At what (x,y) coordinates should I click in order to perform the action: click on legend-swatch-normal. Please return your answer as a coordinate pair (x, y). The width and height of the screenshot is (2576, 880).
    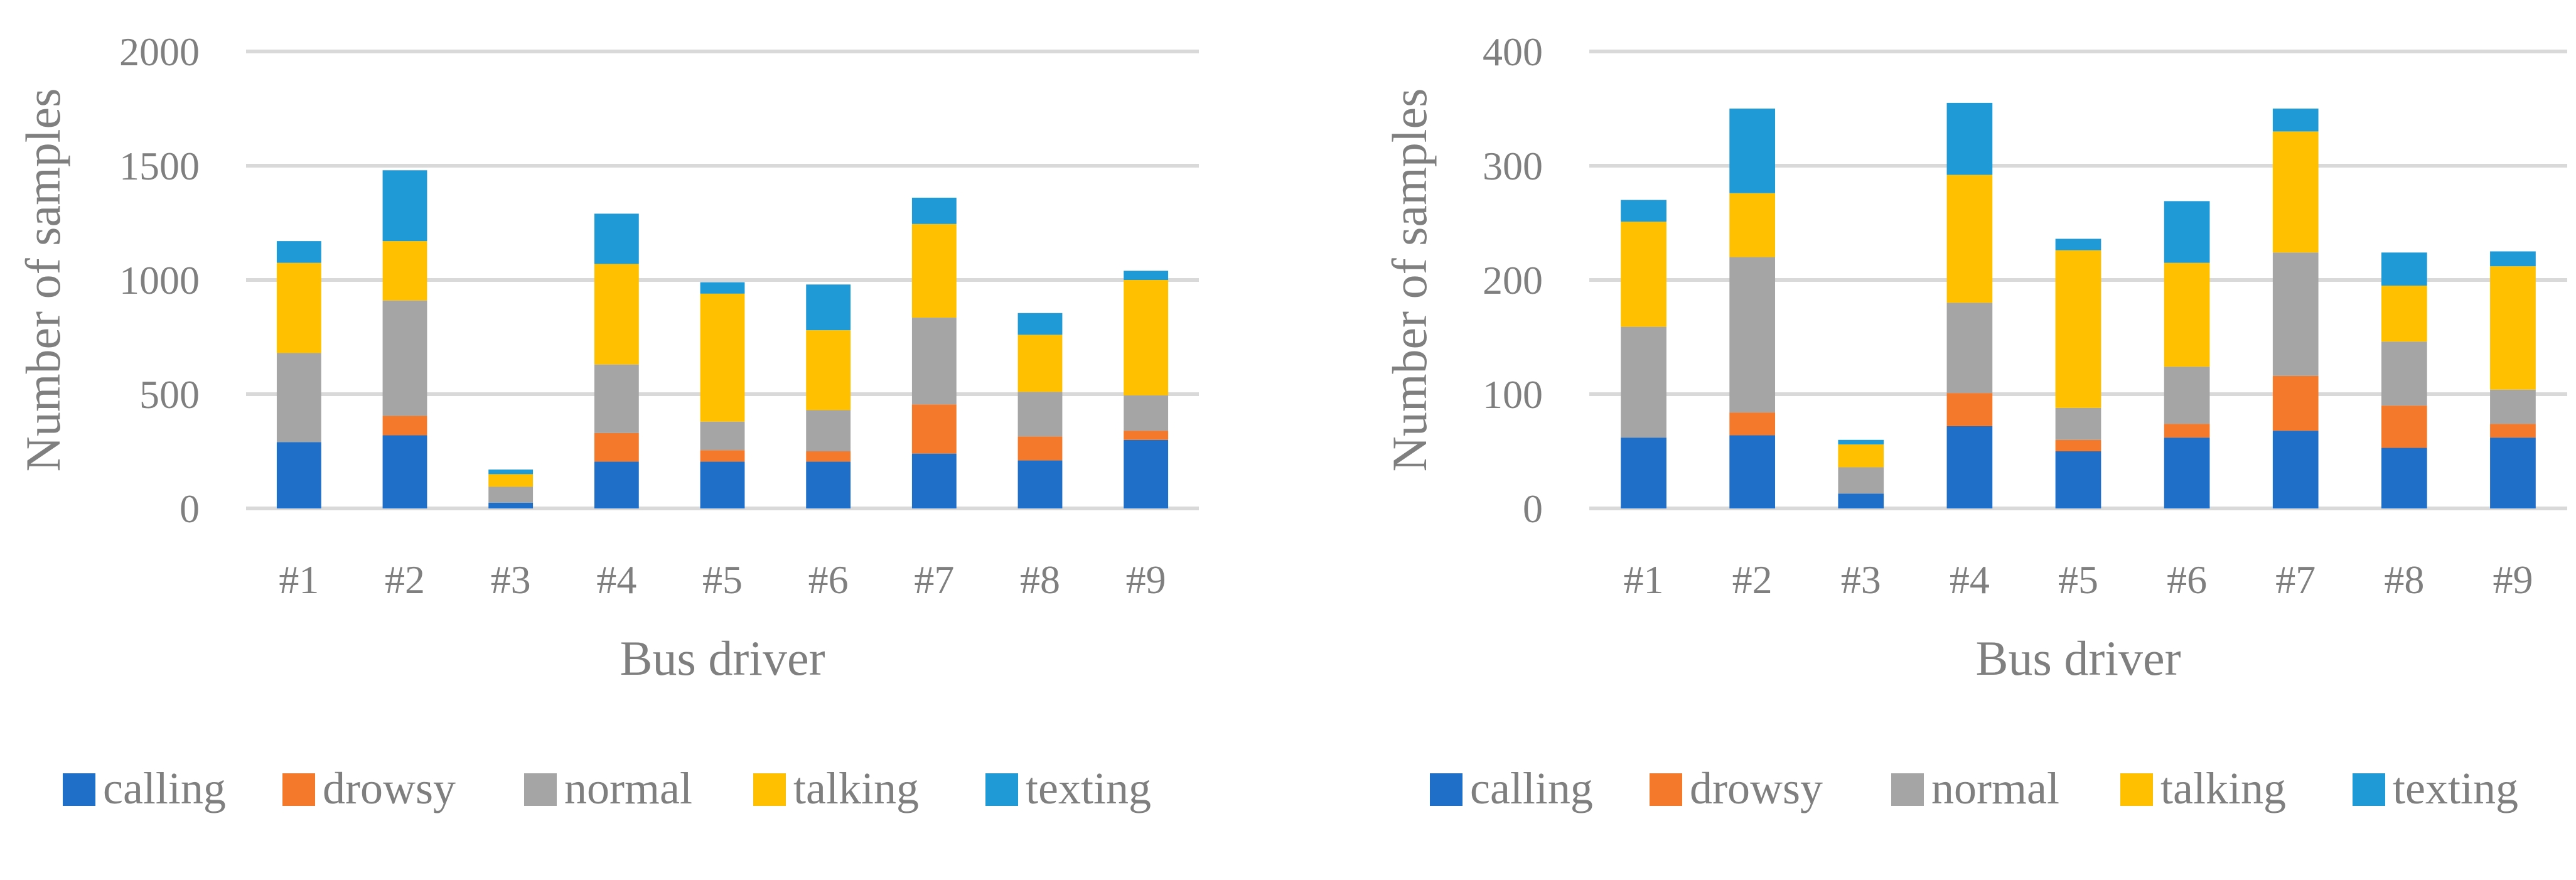
    Looking at the image, I should click on (540, 789).